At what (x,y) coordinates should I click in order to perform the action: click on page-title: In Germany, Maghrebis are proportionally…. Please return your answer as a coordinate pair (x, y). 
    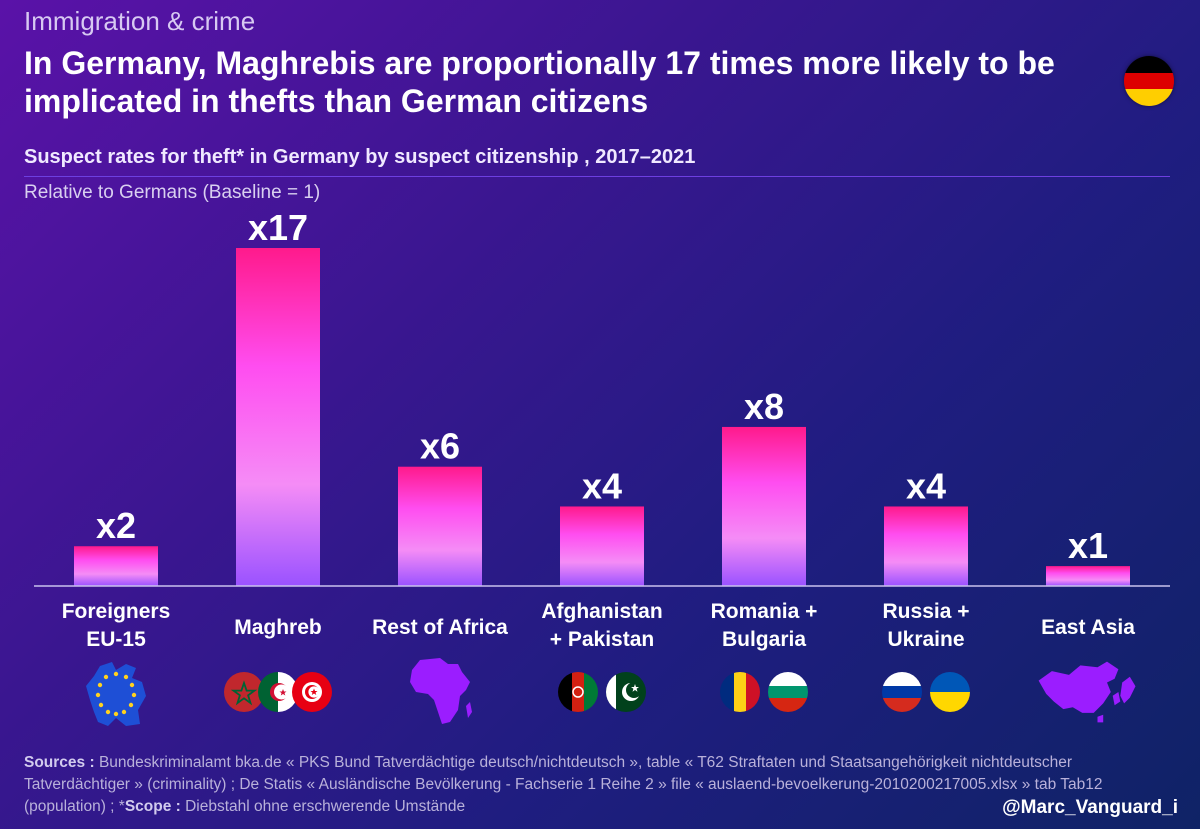
    Looking at the image, I should click on (539, 82).